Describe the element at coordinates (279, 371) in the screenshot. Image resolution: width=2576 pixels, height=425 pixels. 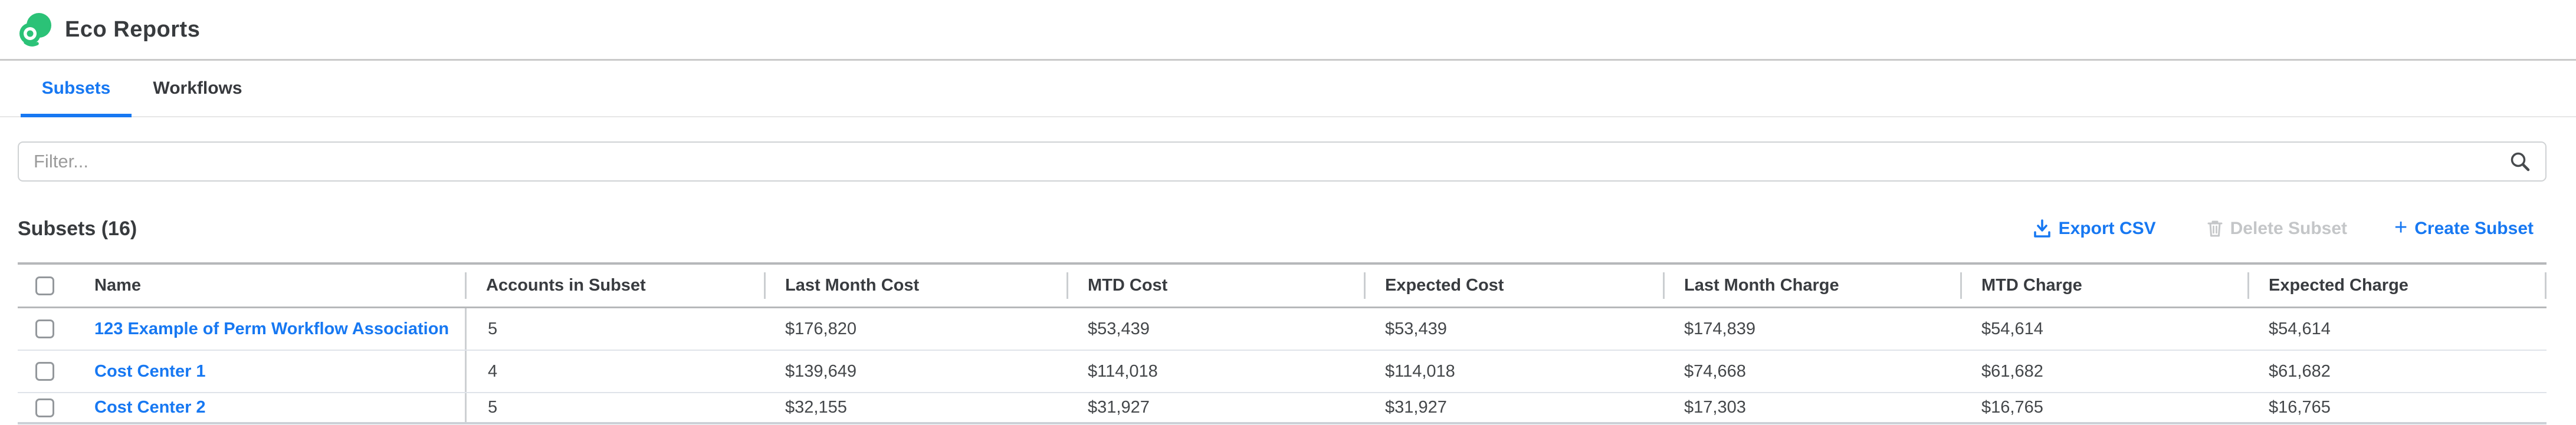
I see `subset-name-cell: Cost Center 1` at that location.